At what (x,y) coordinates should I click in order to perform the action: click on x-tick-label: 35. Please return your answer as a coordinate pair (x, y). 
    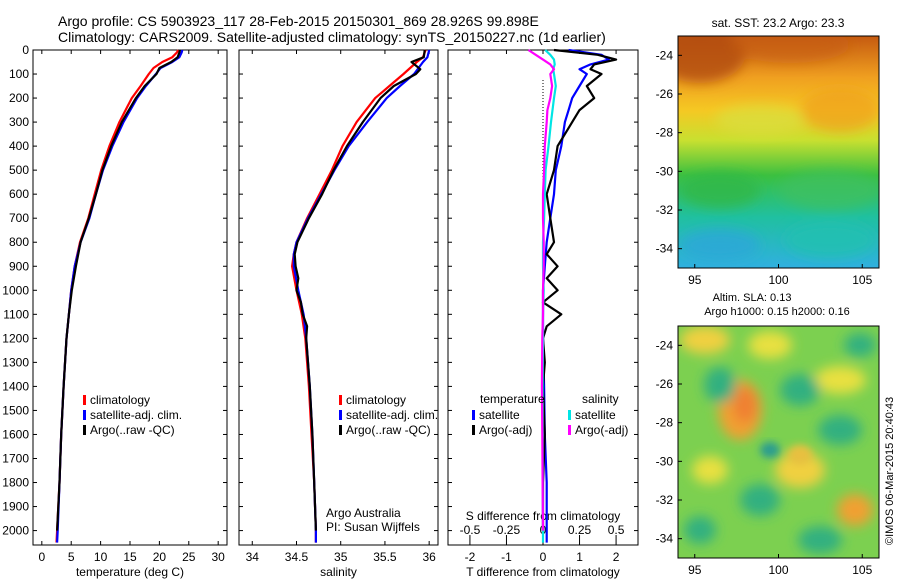
    Looking at the image, I should click on (341, 557).